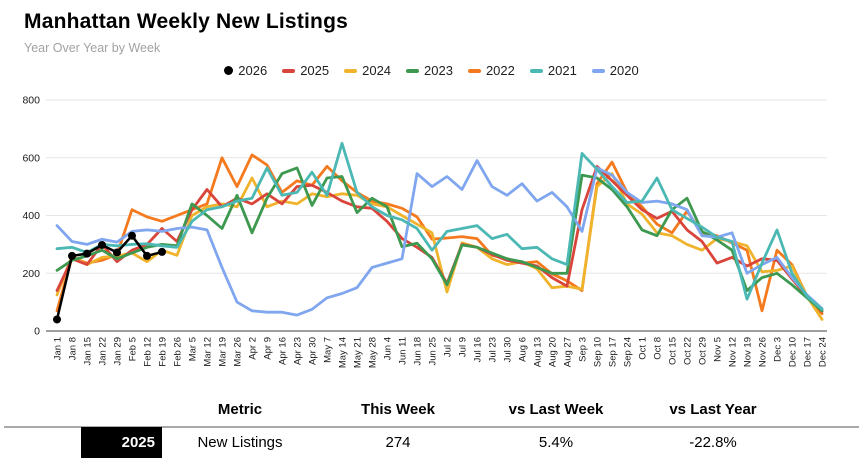  I want to click on legend-item-2022: 2022, so click(491, 70).